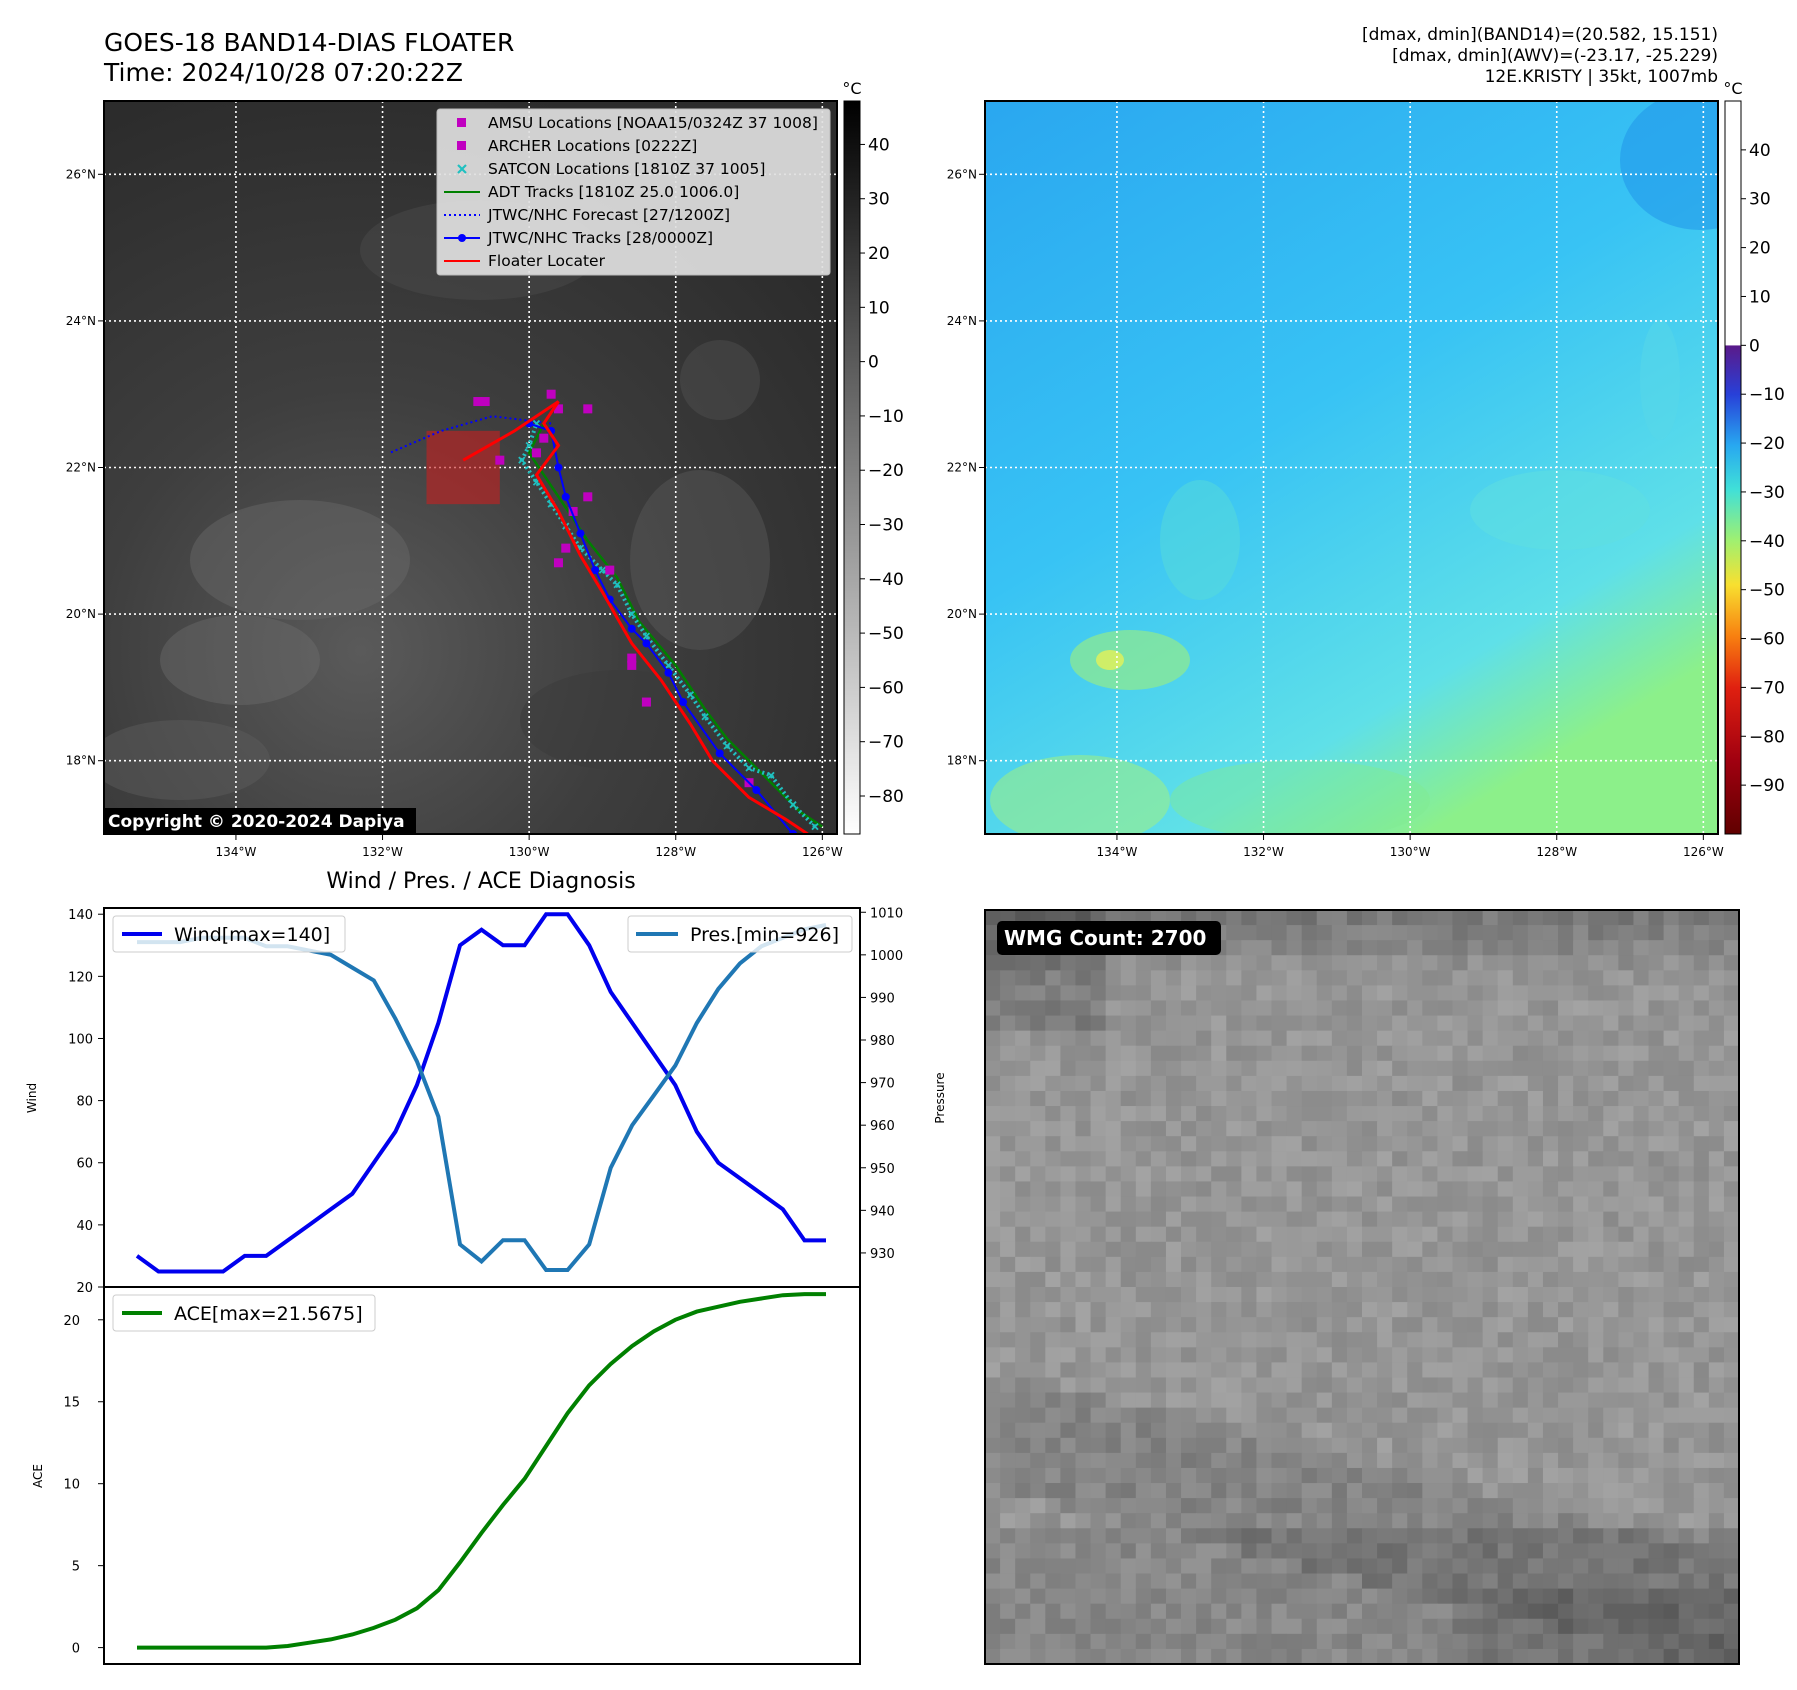 The width and height of the screenshot is (1797, 1690). I want to click on pres-legend-box, so click(740, 934).